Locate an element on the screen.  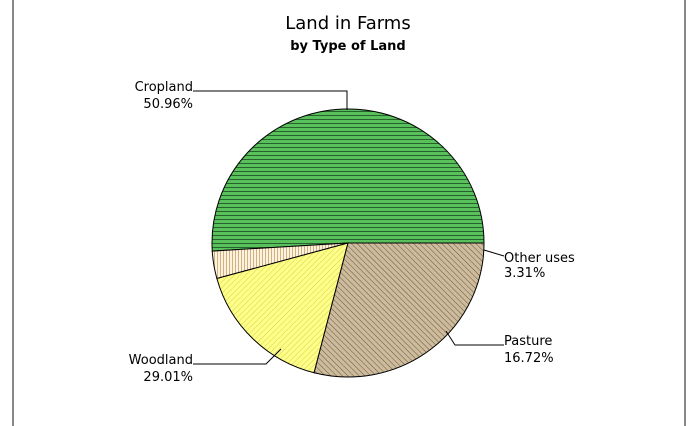
leader-line-pasture is located at coordinates (474, 338).